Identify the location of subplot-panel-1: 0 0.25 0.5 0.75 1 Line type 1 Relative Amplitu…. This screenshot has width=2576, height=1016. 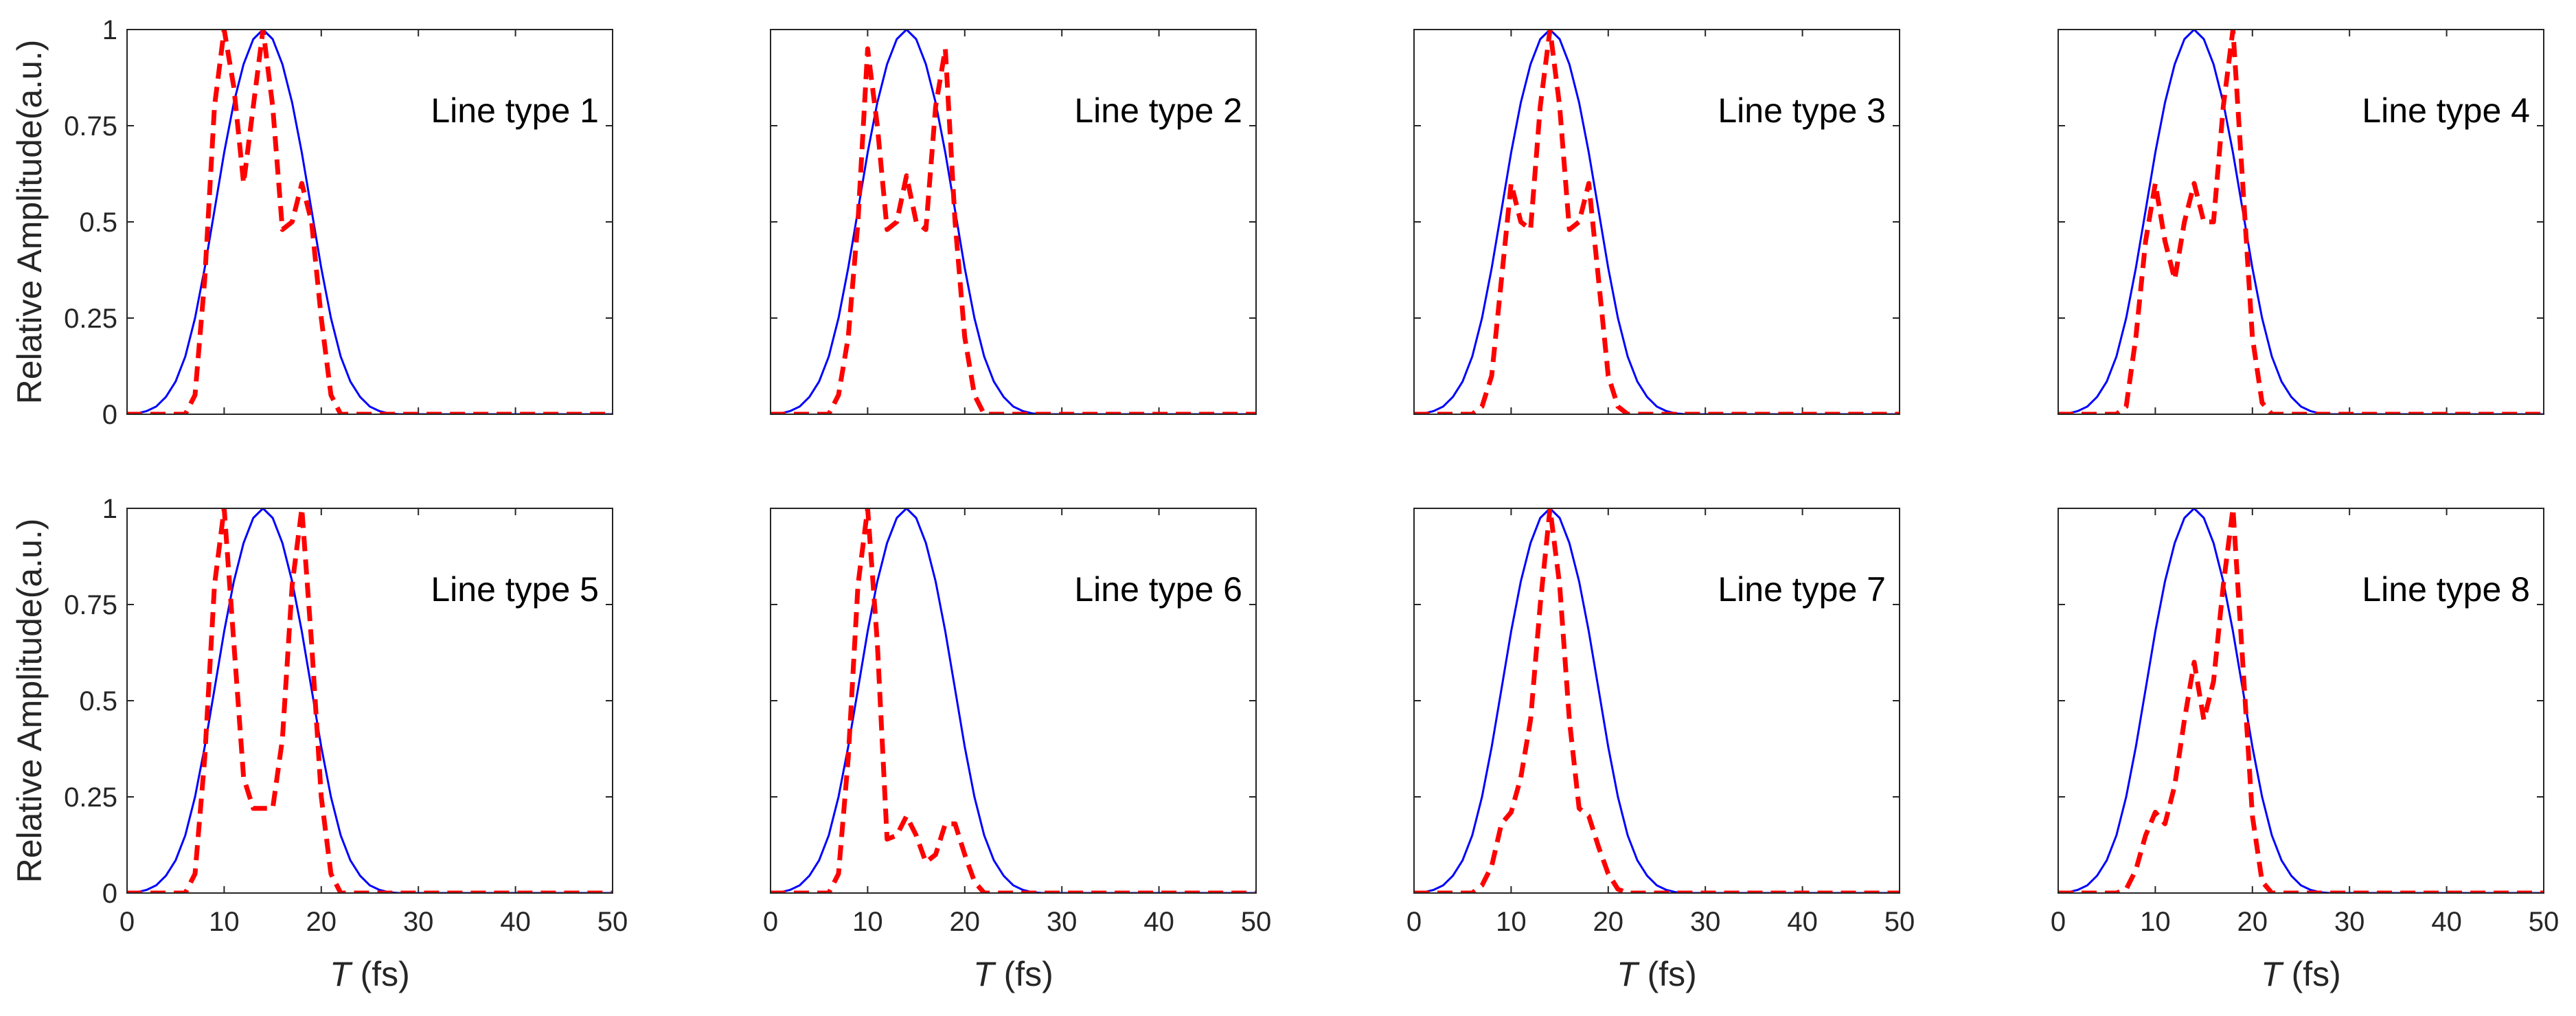
(311, 223).